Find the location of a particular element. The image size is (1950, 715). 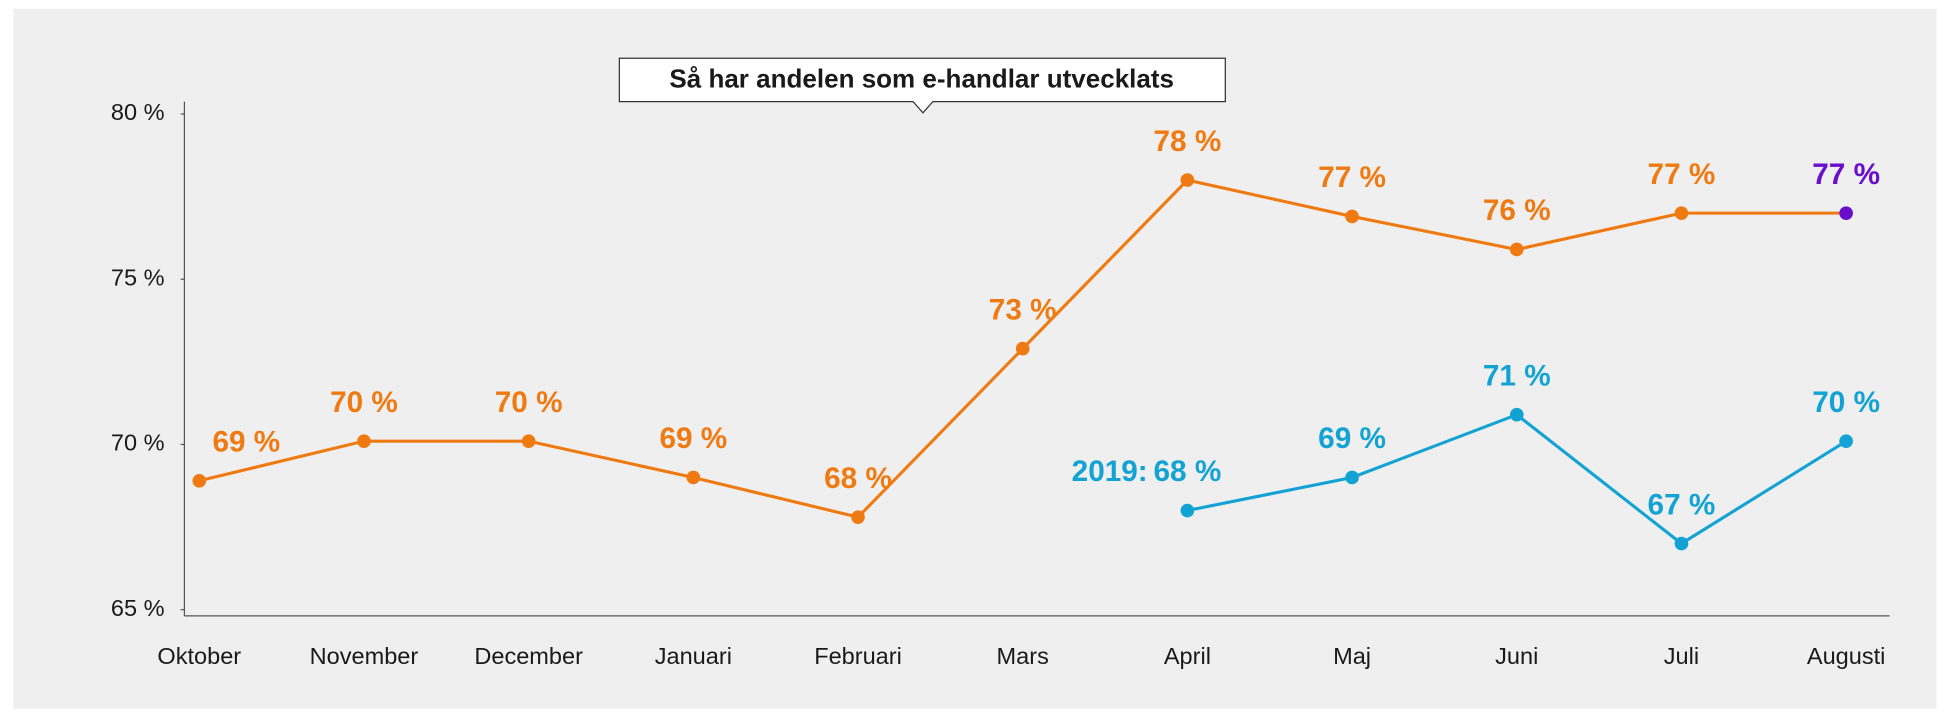

x-tick-label: Januari is located at coordinates (693, 656).